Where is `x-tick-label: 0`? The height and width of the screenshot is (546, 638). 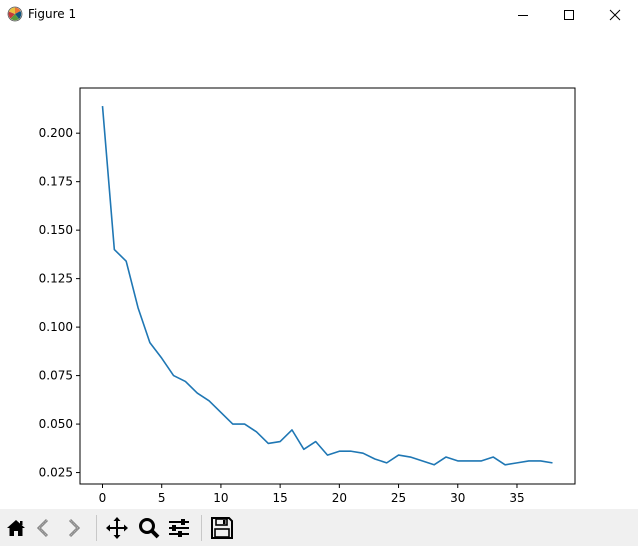
x-tick-label: 0 is located at coordinates (103, 498).